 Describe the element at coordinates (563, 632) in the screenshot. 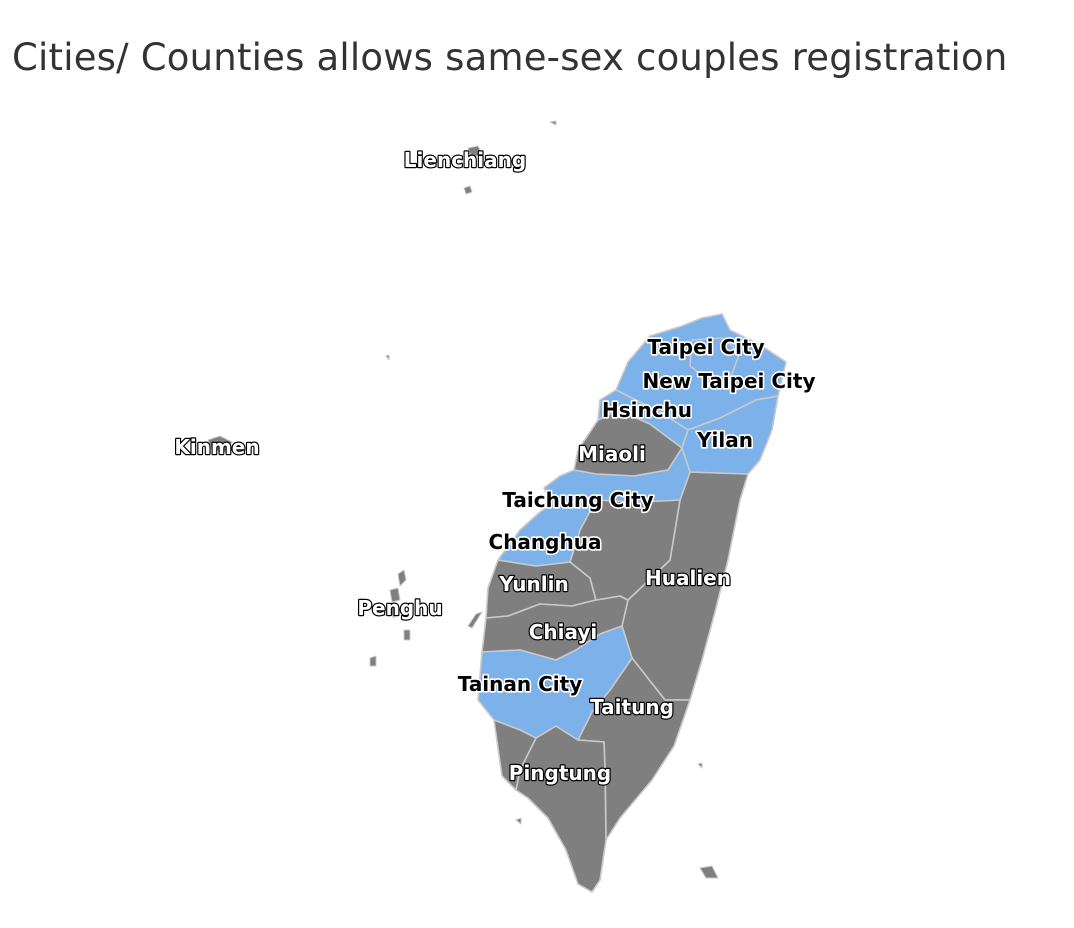

I see `label-chiayi: Chiayi` at that location.